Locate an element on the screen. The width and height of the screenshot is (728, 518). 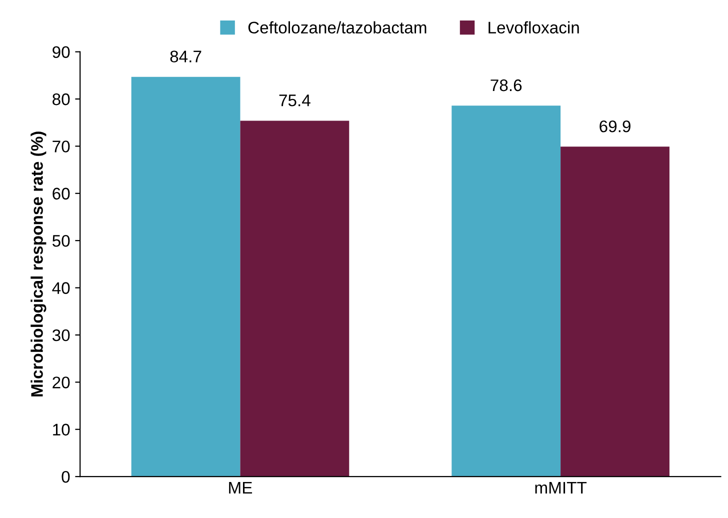
legend-label: Levofloxacin is located at coordinates (533, 27).